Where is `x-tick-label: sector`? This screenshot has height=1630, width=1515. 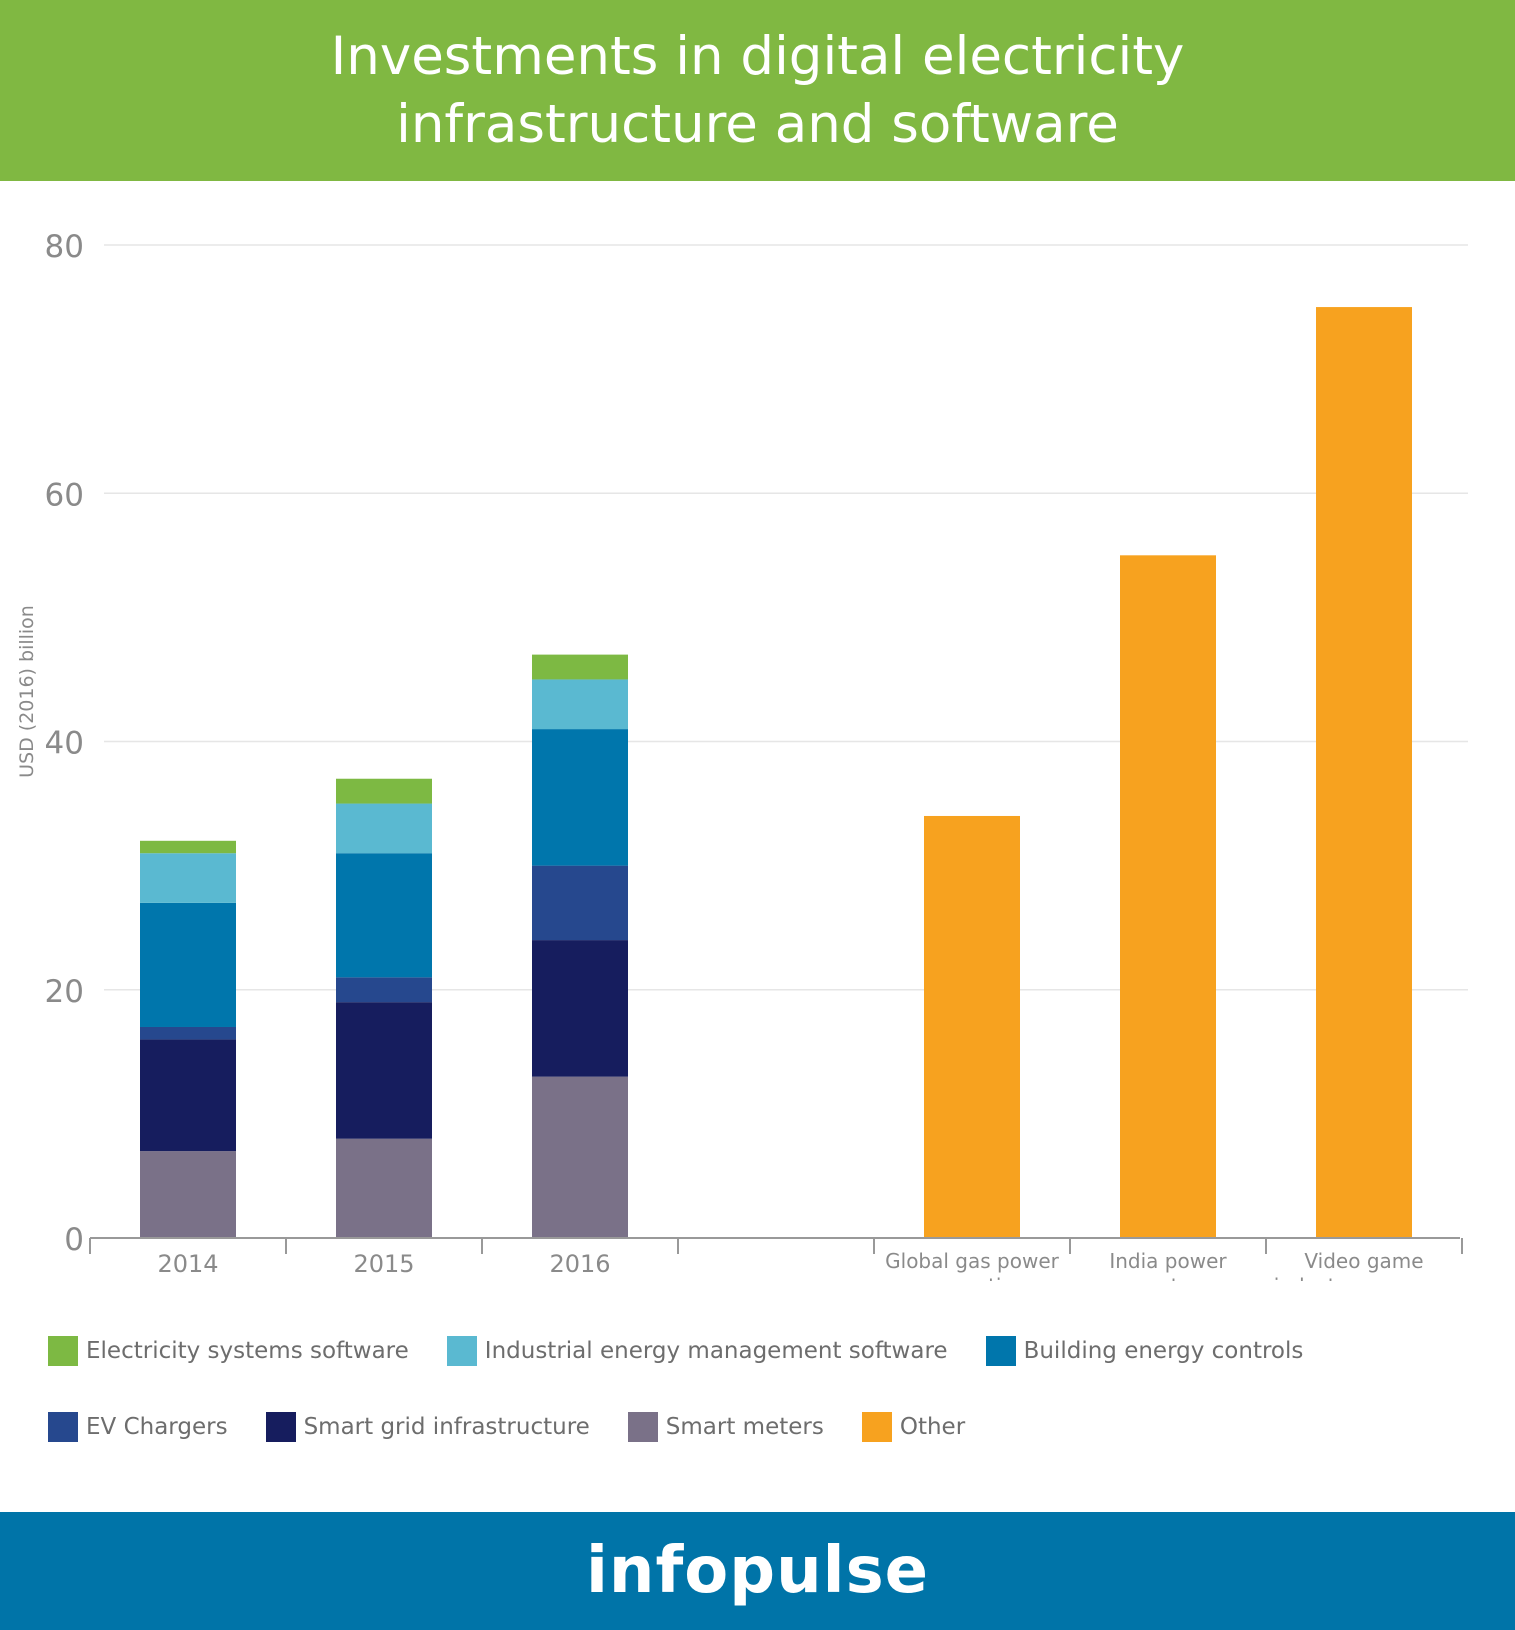 x-tick-label: sector is located at coordinates (1168, 1277).